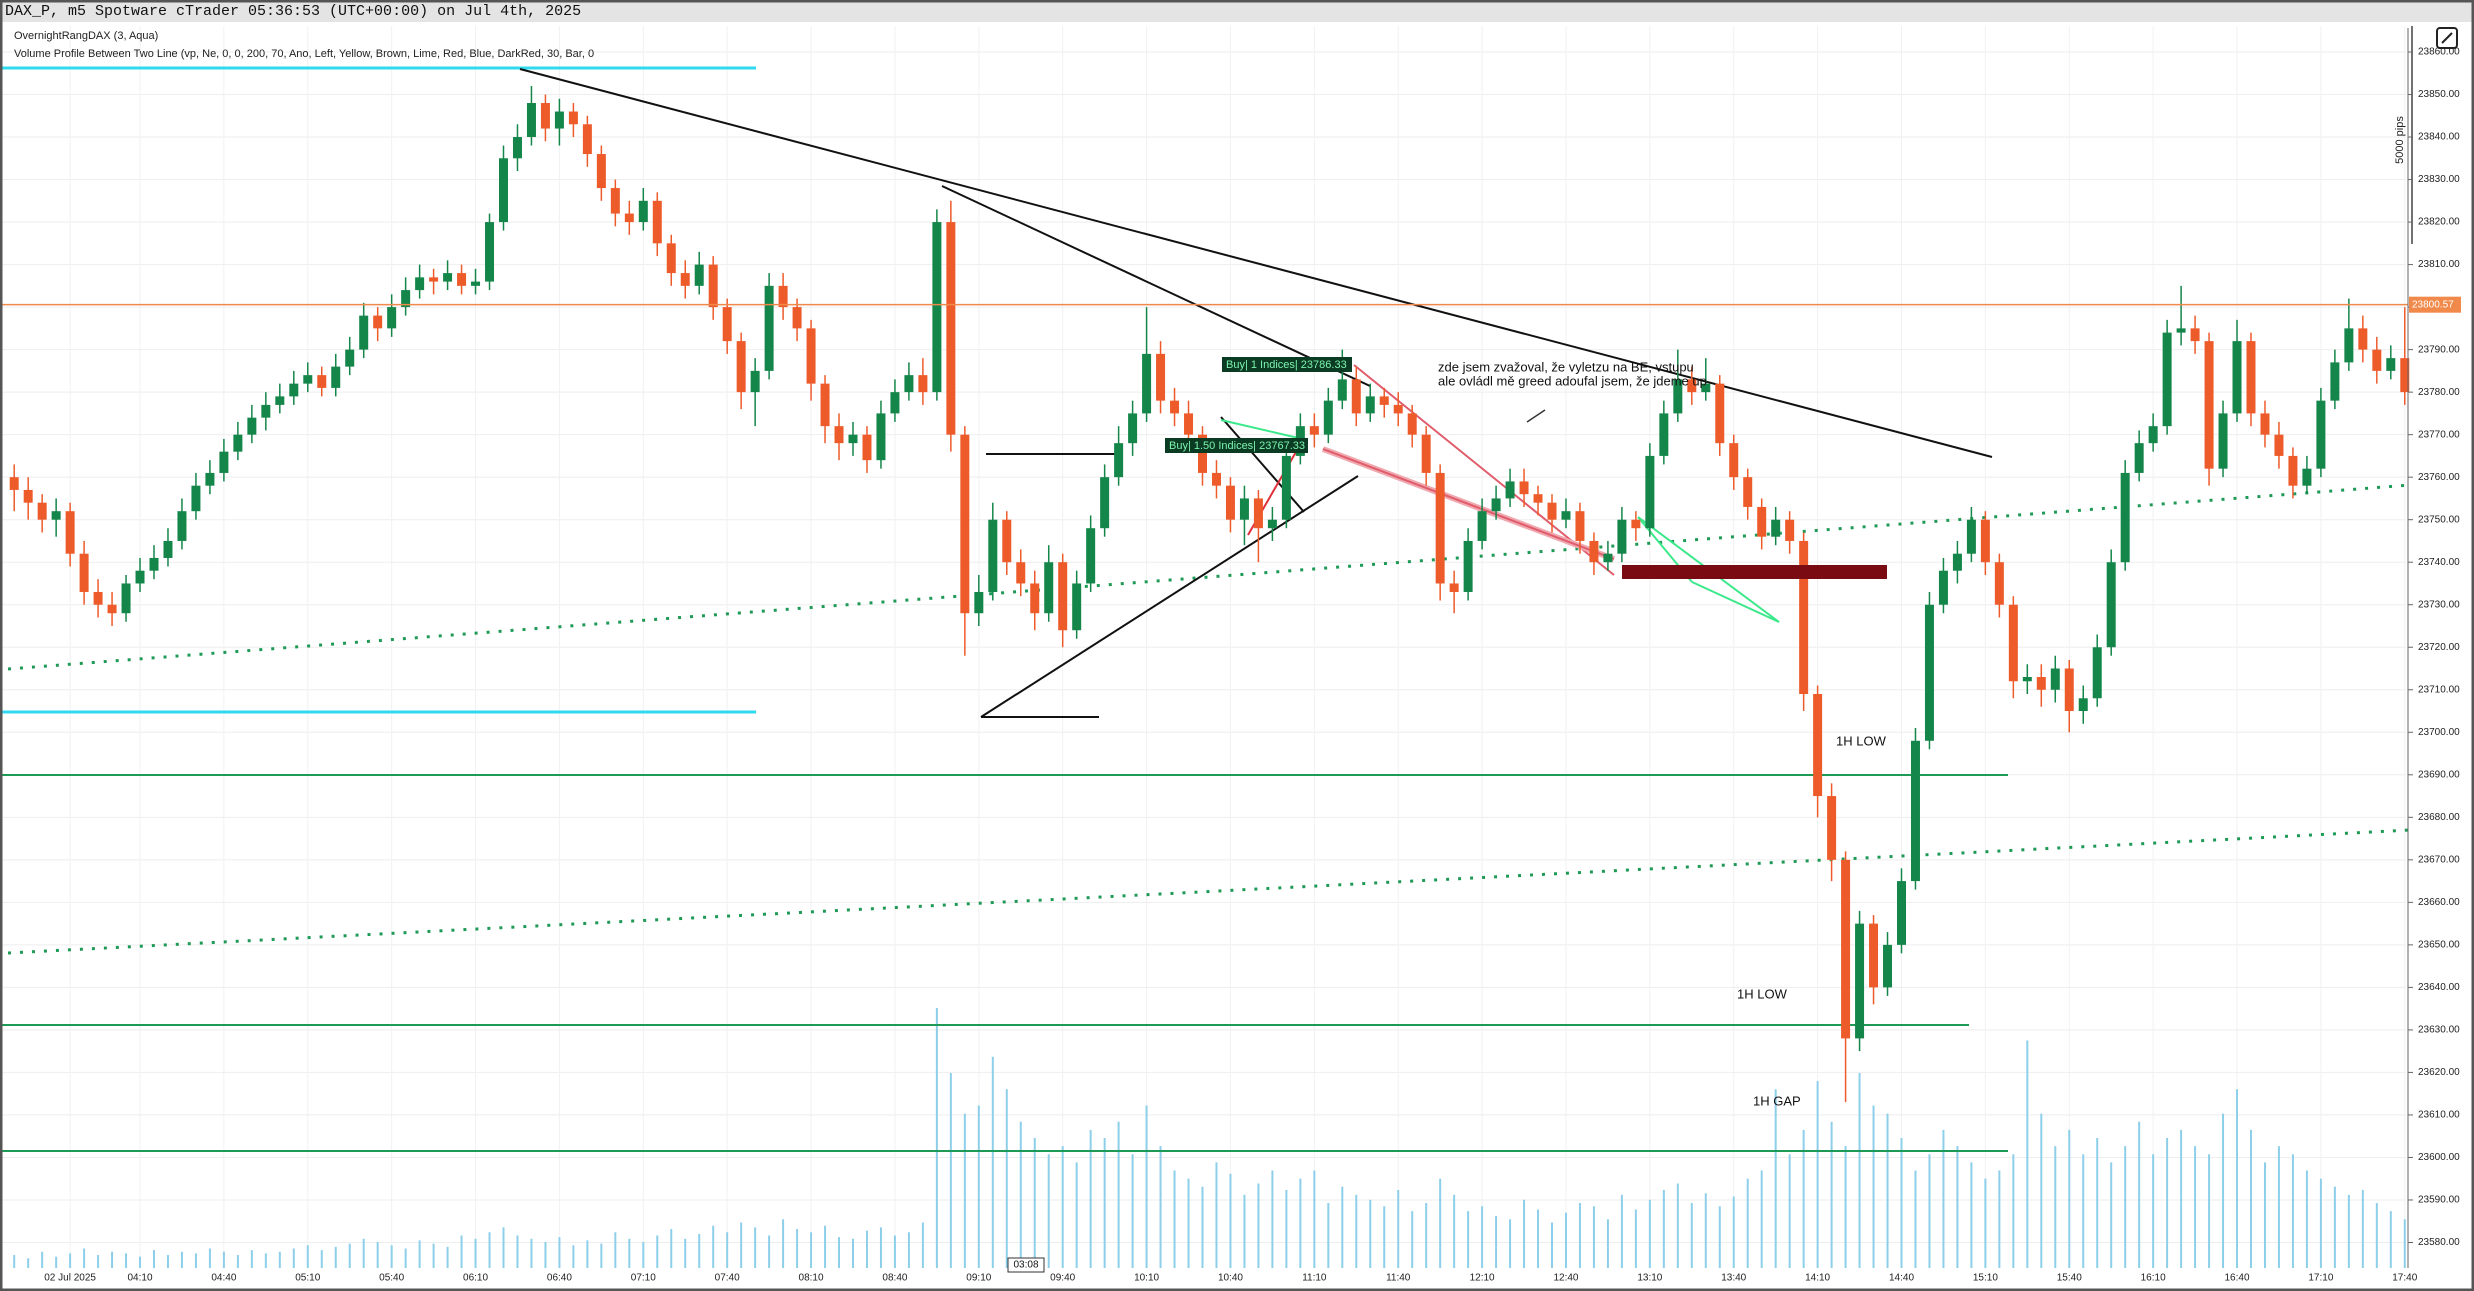 The width and height of the screenshot is (2474, 1291). I want to click on price-line-label: 23800.57, so click(2433, 304).